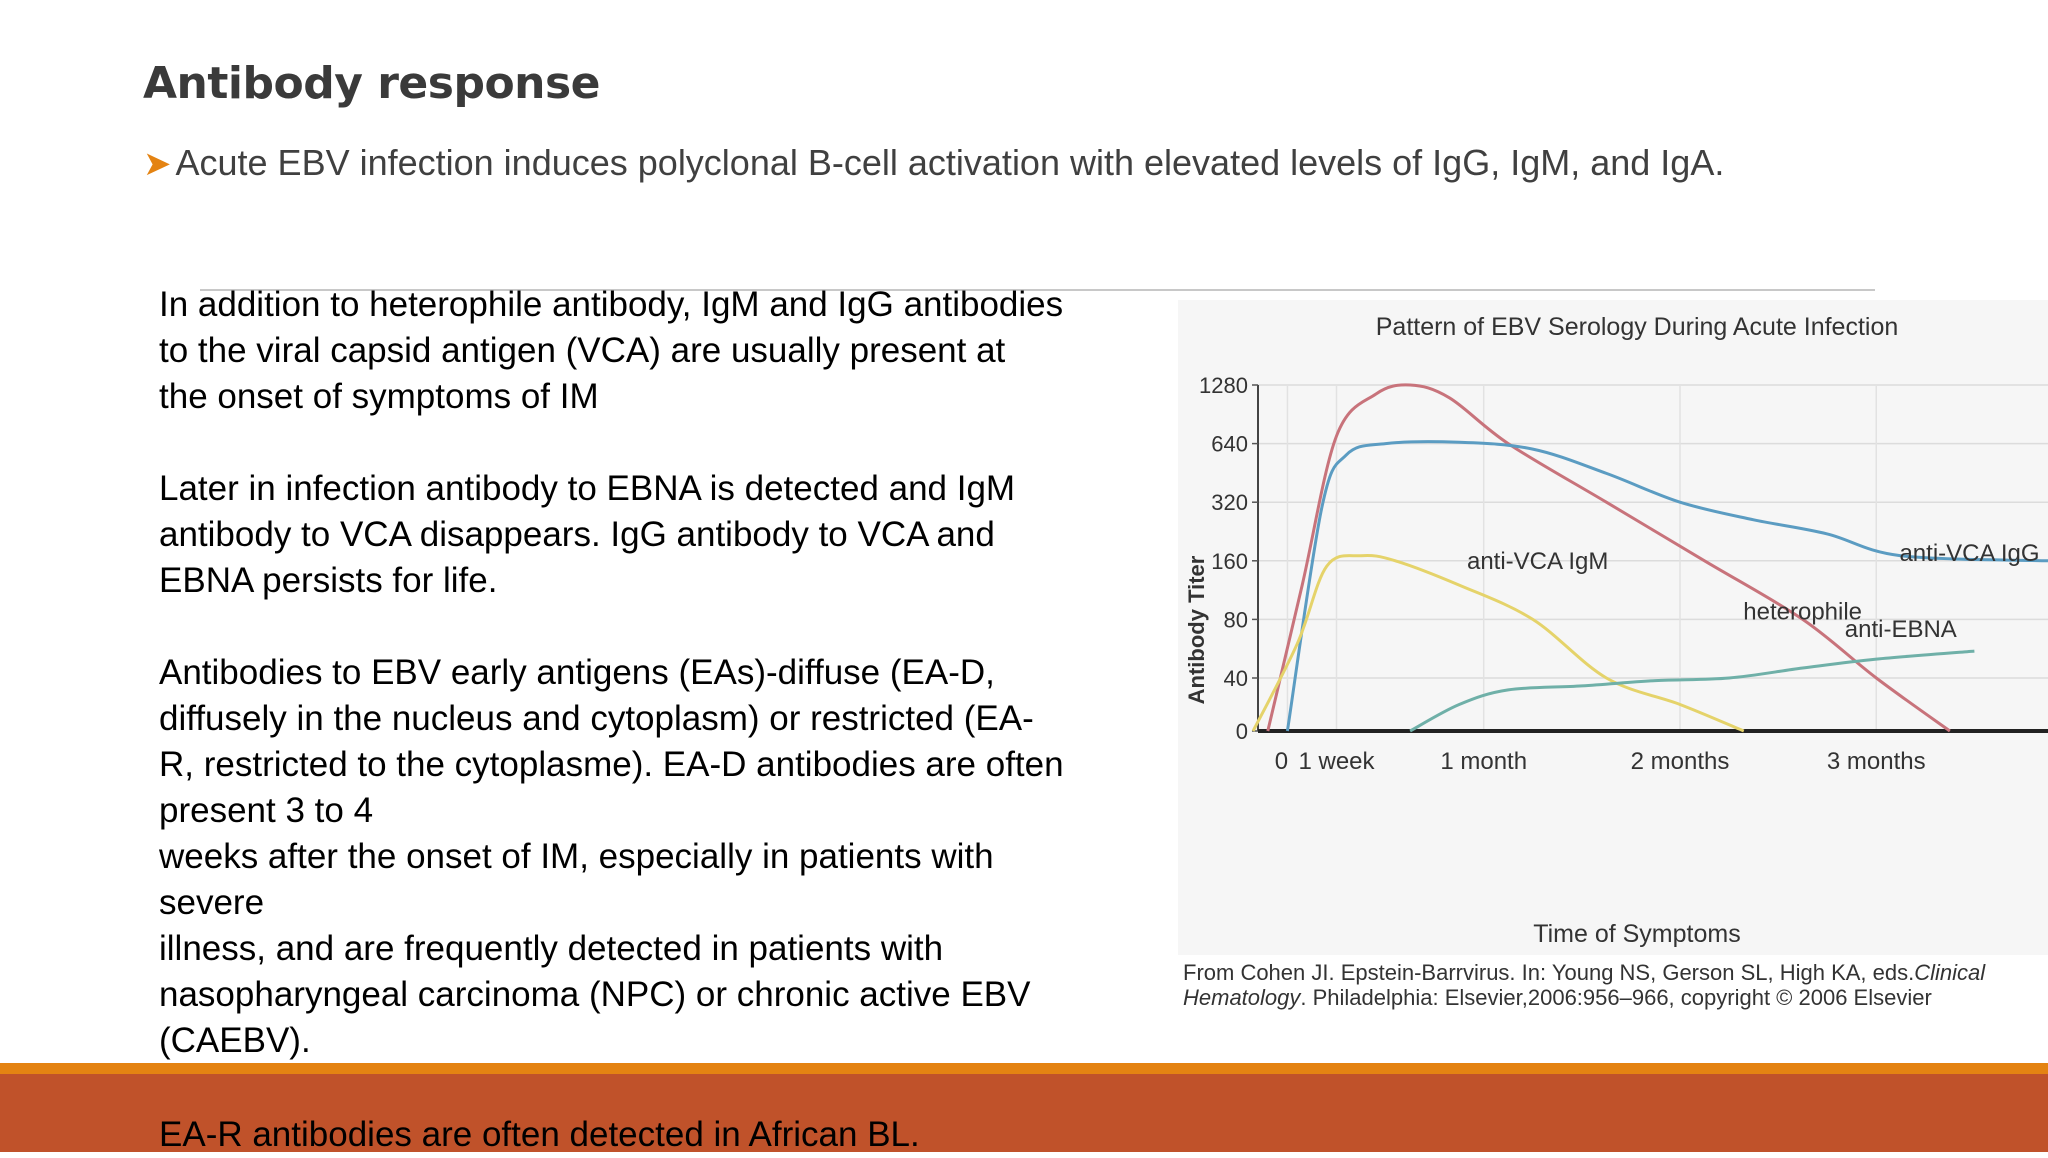  Describe the element at coordinates (1229, 502) in the screenshot. I see `y-tick-label: 320` at that location.